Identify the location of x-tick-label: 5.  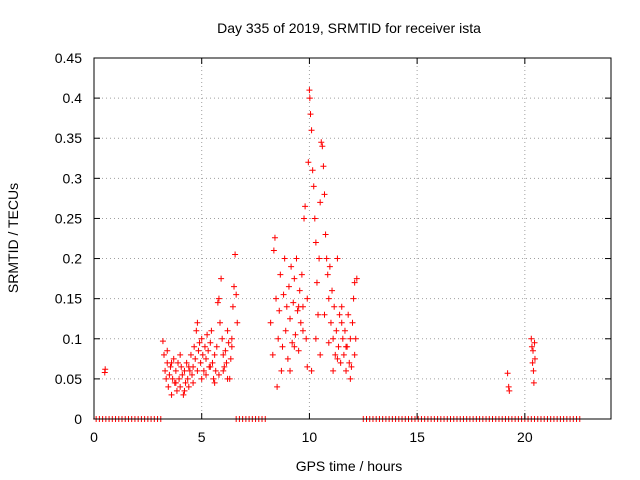
(202, 437).